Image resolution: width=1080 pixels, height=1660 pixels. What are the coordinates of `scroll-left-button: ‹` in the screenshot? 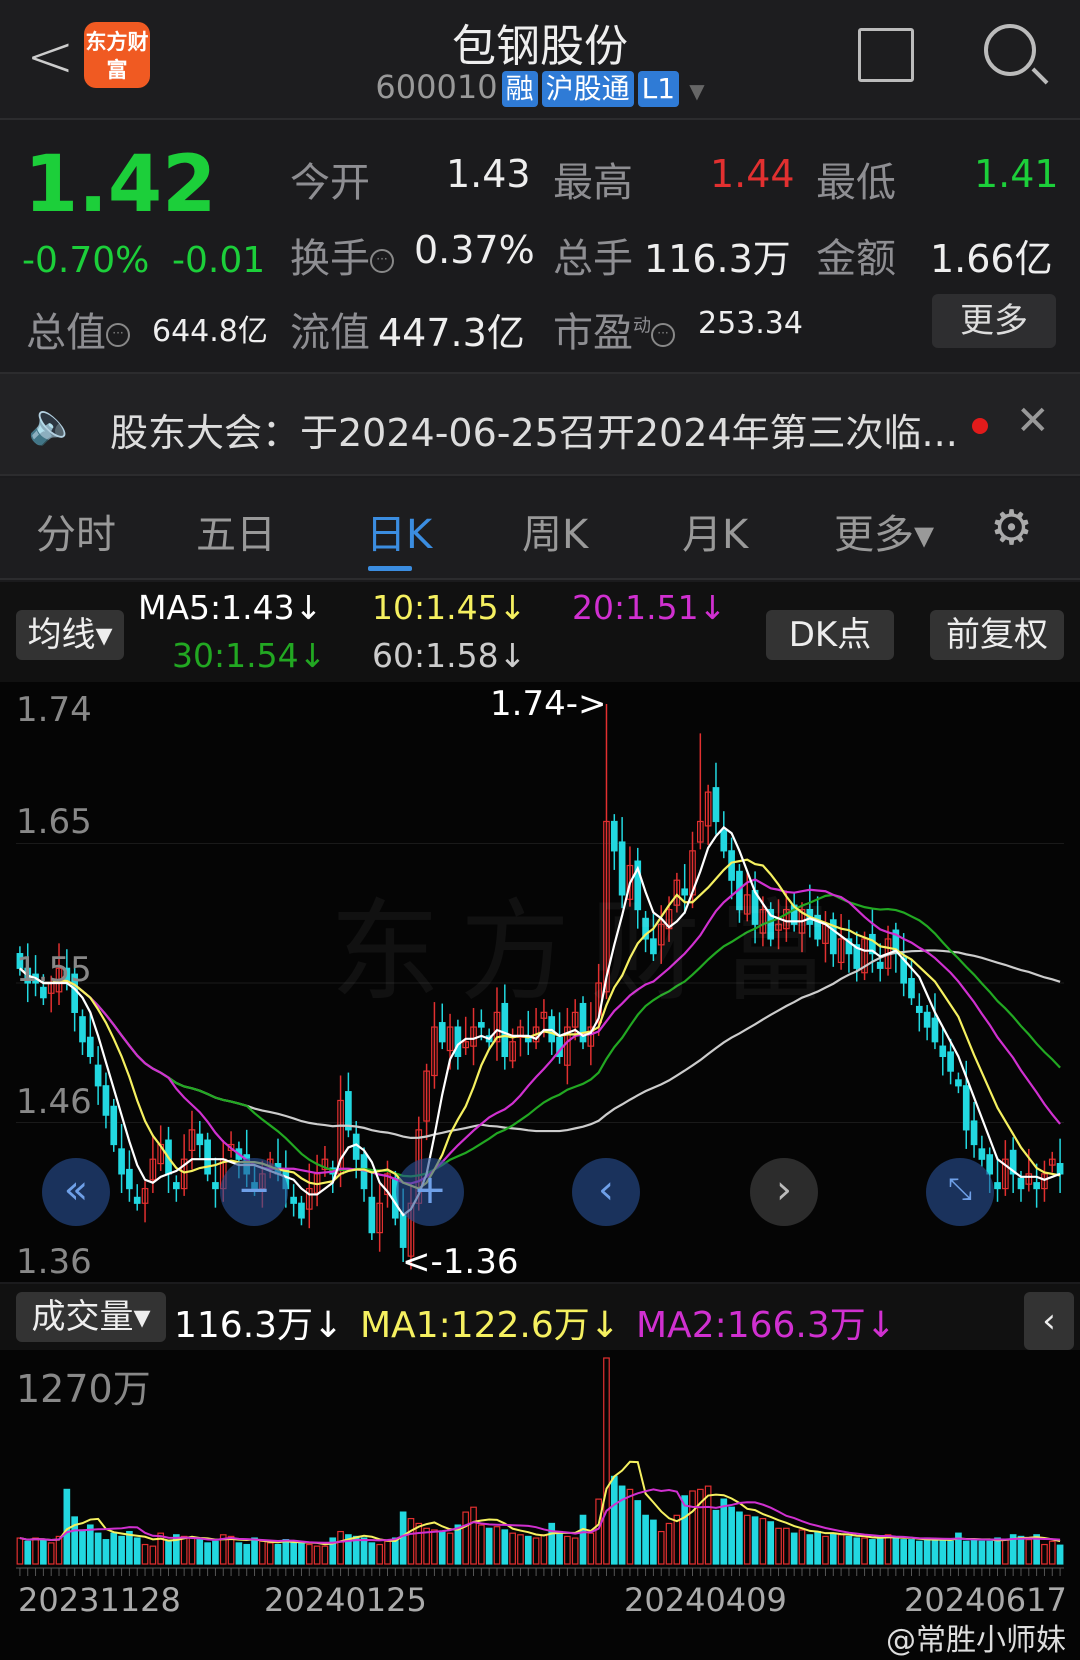 It's located at (606, 1192).